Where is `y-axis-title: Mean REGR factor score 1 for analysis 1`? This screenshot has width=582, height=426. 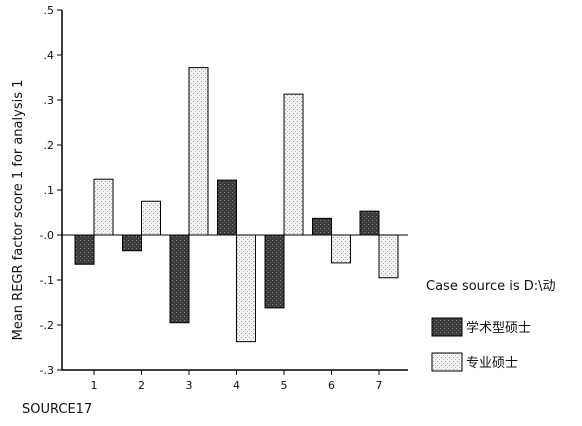 y-axis-title: Mean REGR factor score 1 for analysis 1 is located at coordinates (18, 210).